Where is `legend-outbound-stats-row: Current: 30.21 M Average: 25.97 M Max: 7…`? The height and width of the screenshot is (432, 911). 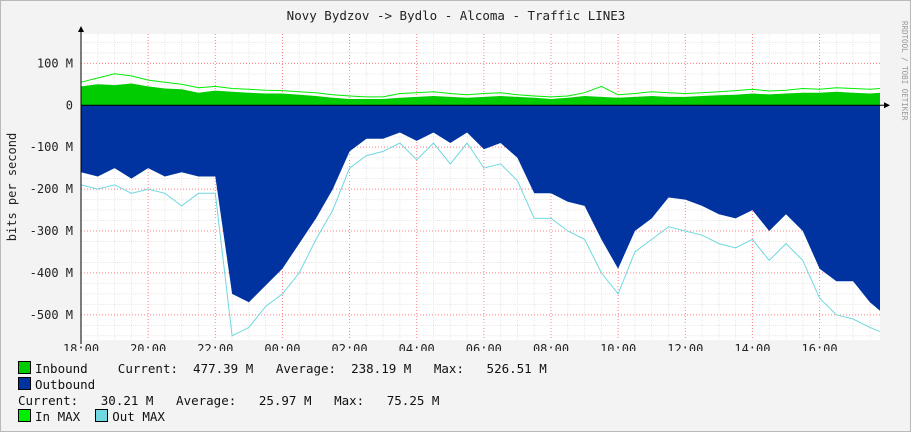
legend-outbound-stats-row: Current: 30.21 M Average: 25.97 M Max: 7… is located at coordinates (228, 401).